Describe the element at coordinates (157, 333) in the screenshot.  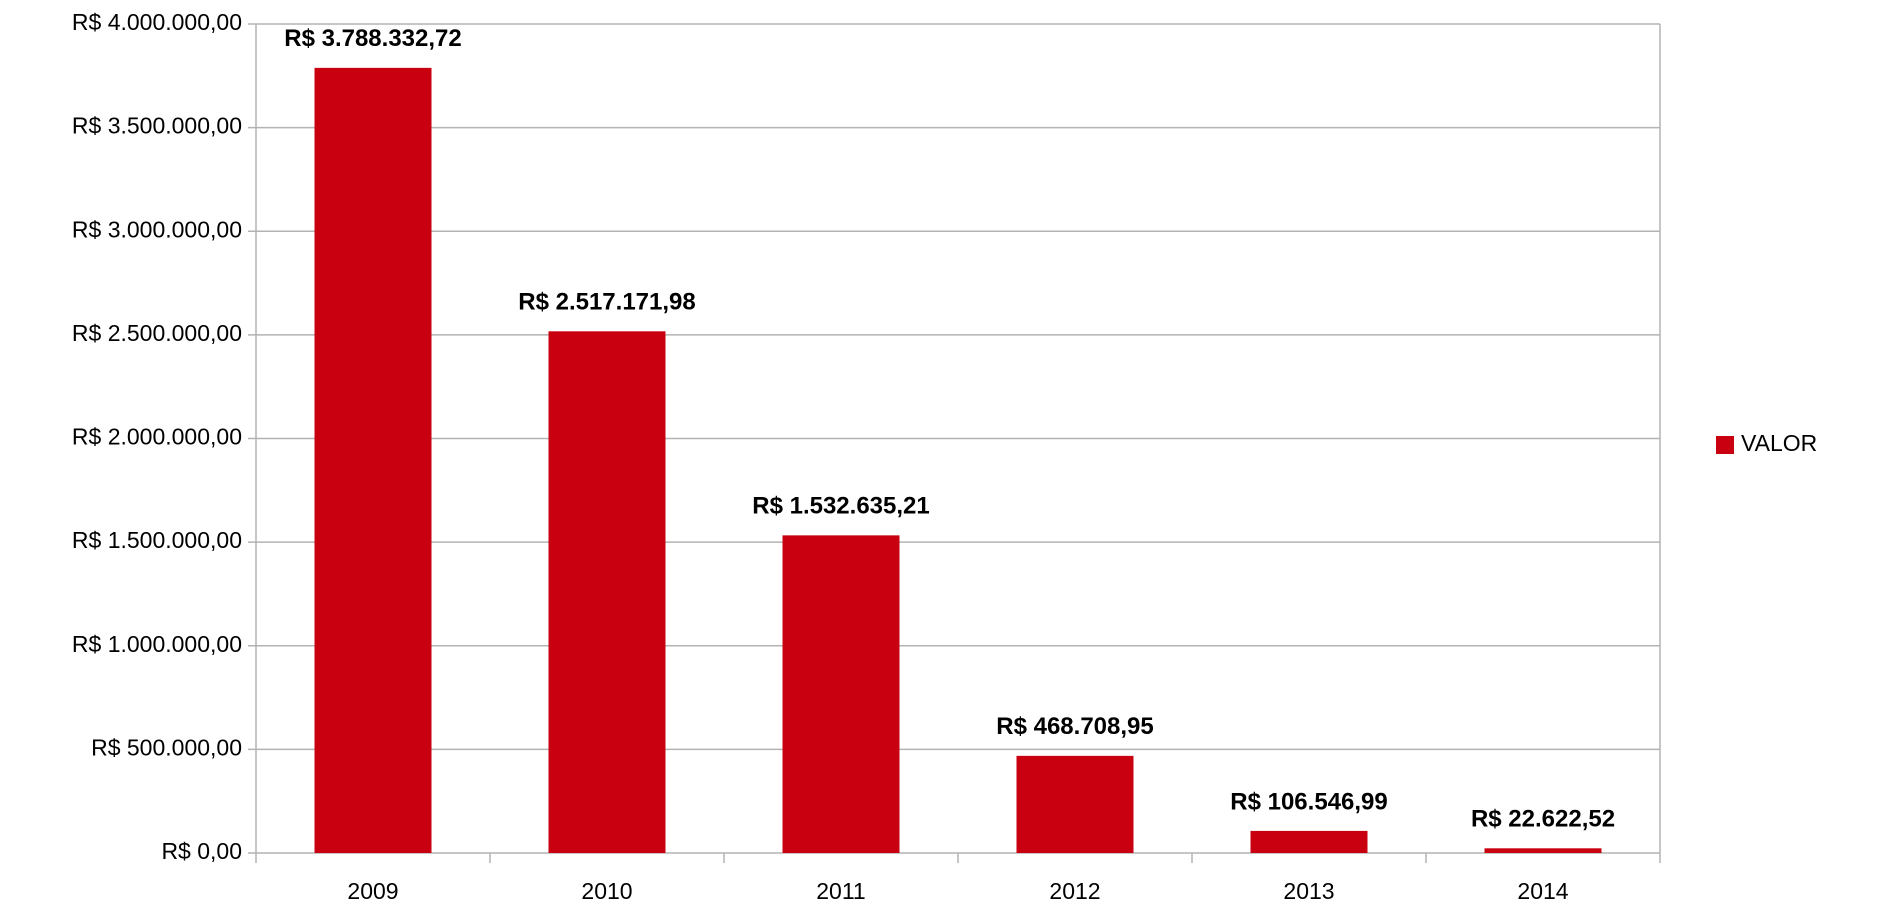
I see `y-tick-label: R$ 2.500.000,00` at that location.